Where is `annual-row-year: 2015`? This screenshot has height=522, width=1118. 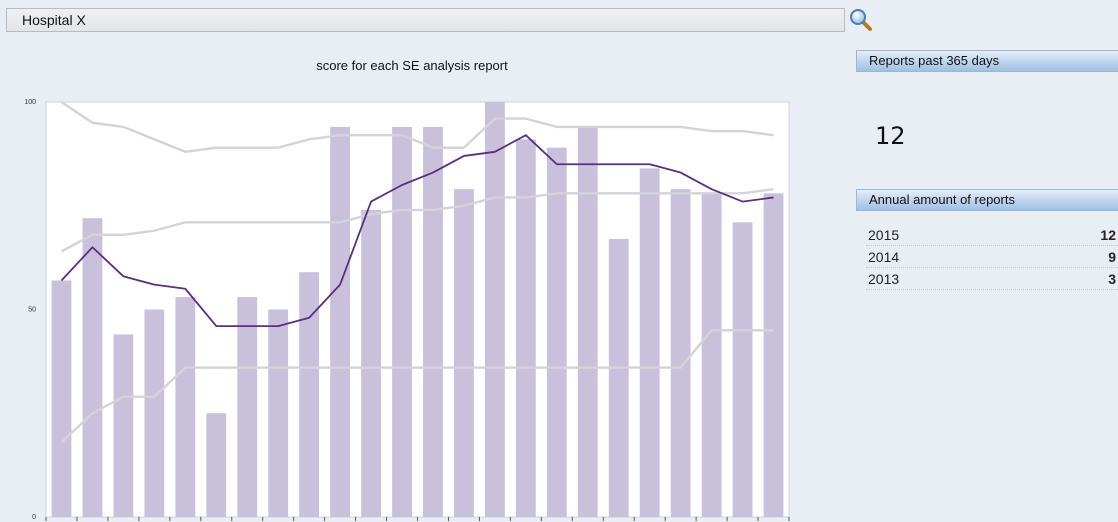
annual-row-year: 2015 is located at coordinates (884, 235).